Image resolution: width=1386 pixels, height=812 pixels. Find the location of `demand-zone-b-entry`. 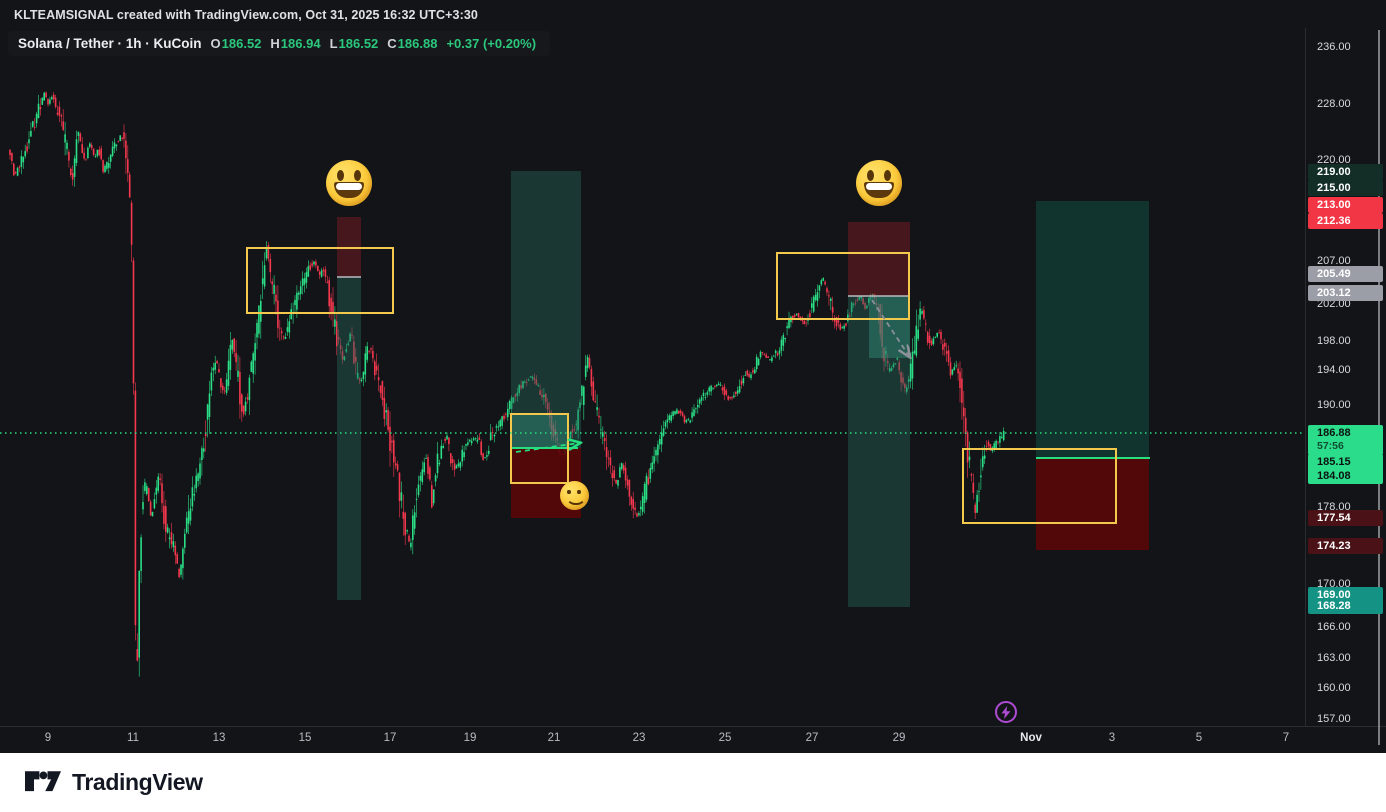

demand-zone-b-entry is located at coordinates (539, 431).